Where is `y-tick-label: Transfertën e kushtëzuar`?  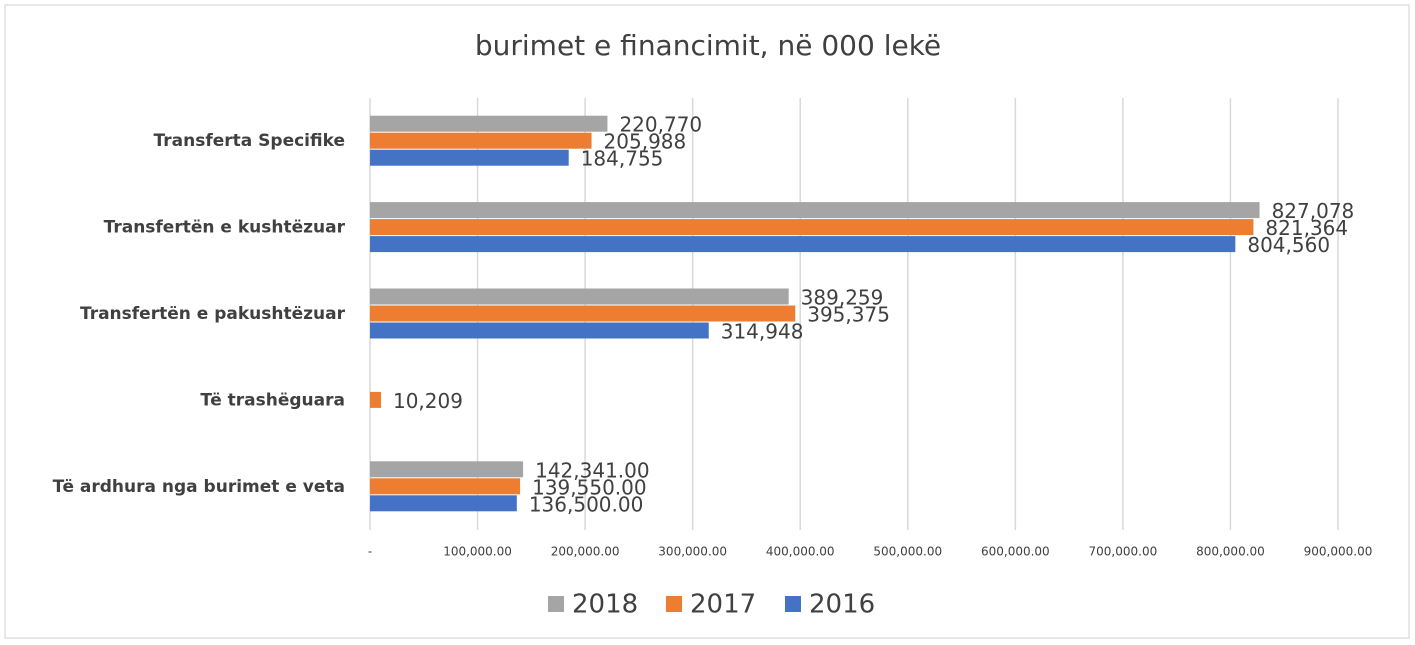 y-tick-label: Transfertën e kushtëzuar is located at coordinates (225, 228).